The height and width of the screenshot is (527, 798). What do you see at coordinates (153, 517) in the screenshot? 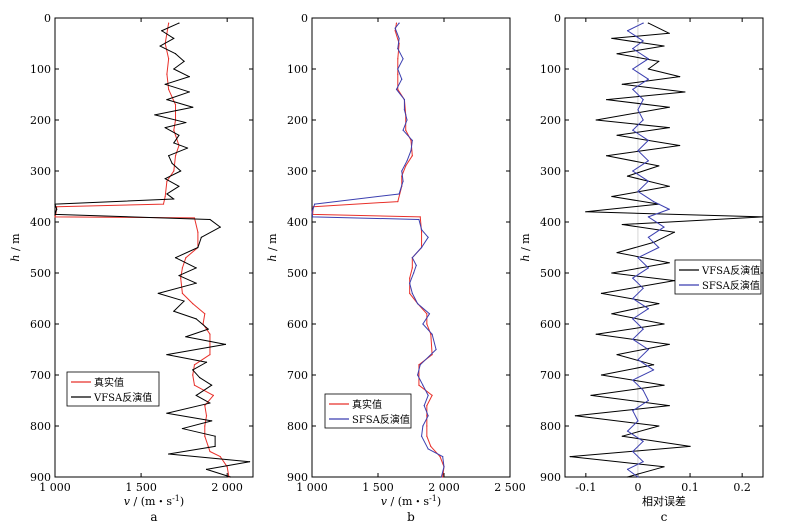
I see `panel-label: a` at bounding box center [153, 517].